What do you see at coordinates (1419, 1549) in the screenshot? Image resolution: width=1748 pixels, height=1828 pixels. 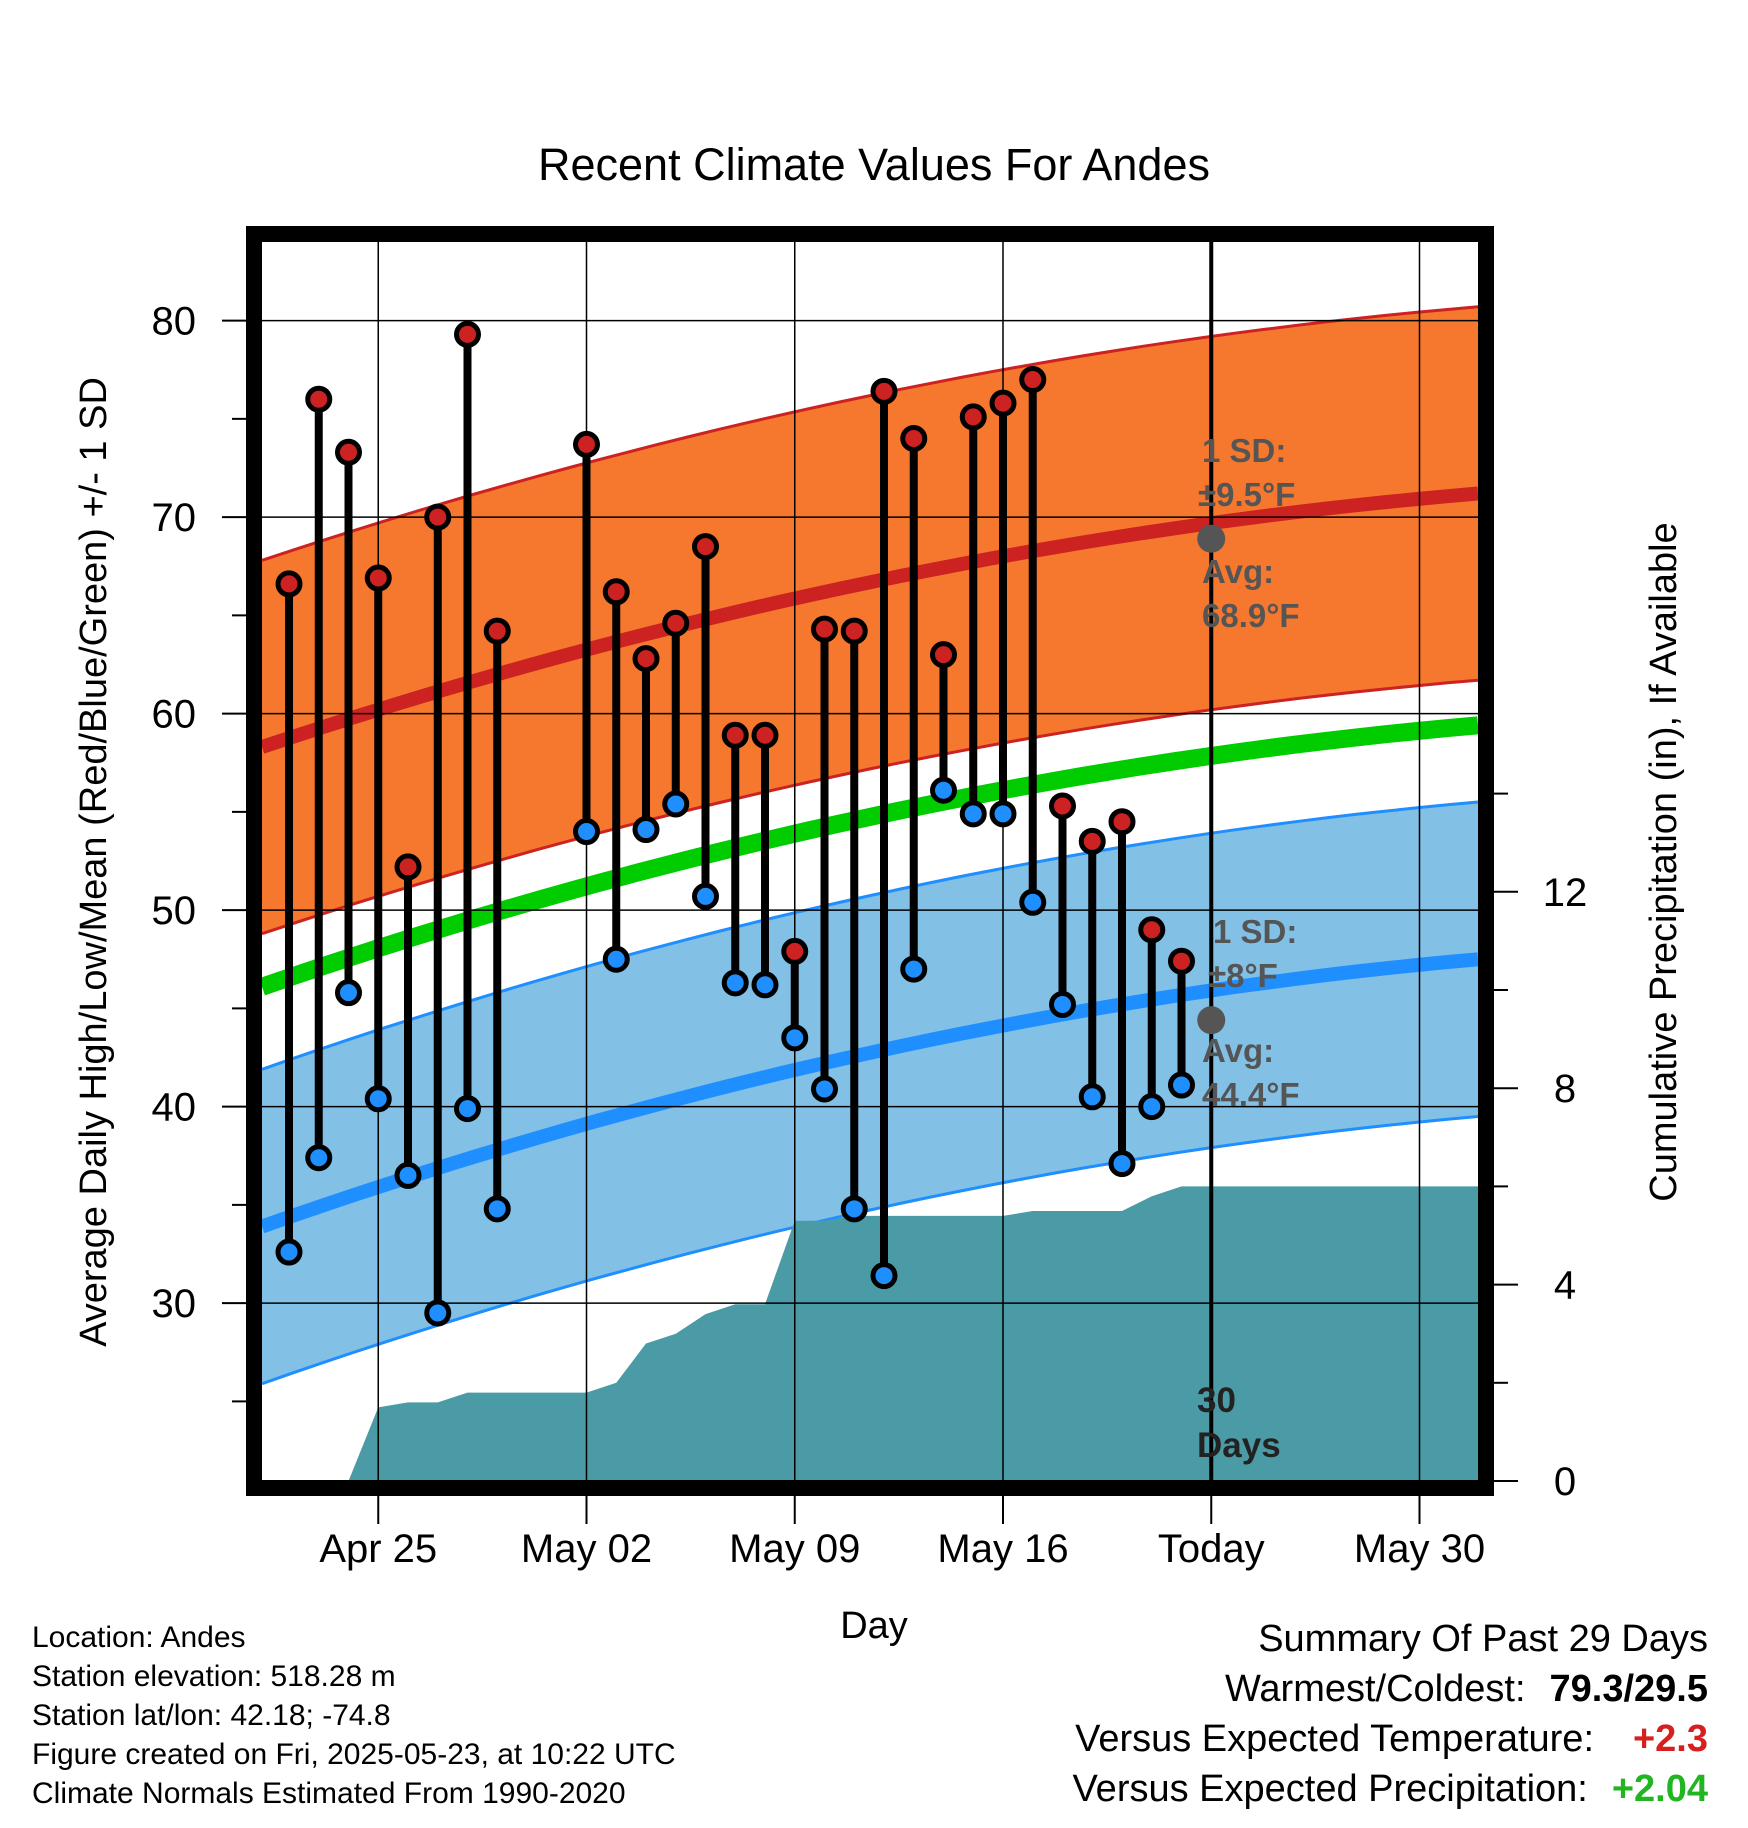 I see `x-tick-label: May 30` at bounding box center [1419, 1549].